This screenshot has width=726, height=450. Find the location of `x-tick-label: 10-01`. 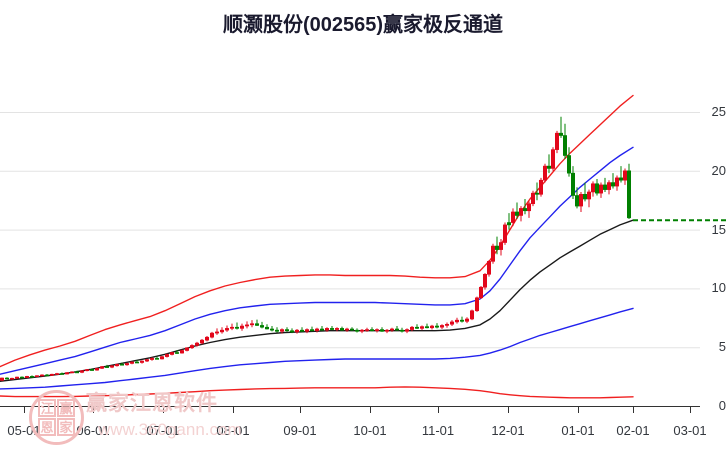

x-tick-label: 10-01 is located at coordinates (370, 430).